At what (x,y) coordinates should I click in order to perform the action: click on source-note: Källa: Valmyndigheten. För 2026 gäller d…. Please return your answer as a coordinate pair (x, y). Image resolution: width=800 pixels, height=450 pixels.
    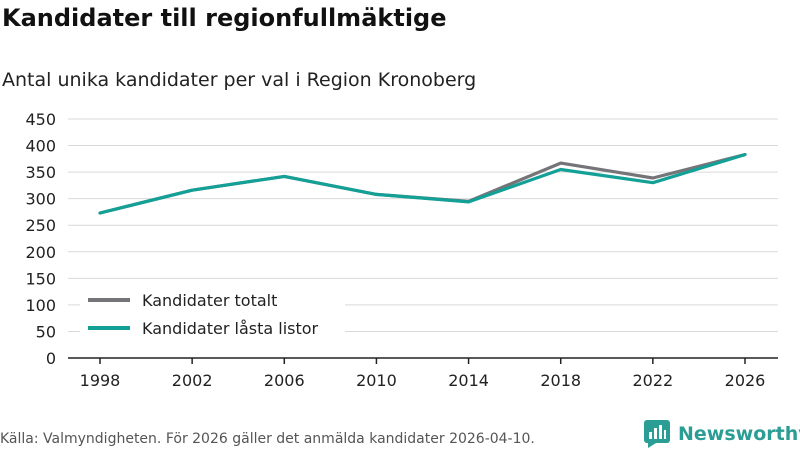
    Looking at the image, I should click on (267, 439).